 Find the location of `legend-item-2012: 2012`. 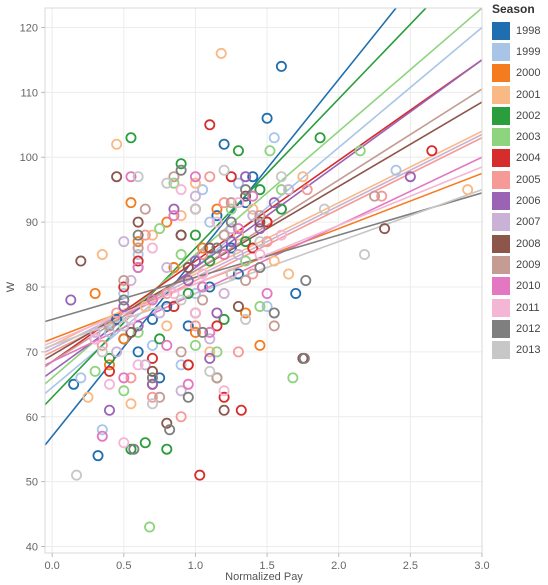

legend-item-2012: 2012 is located at coordinates (518, 328).